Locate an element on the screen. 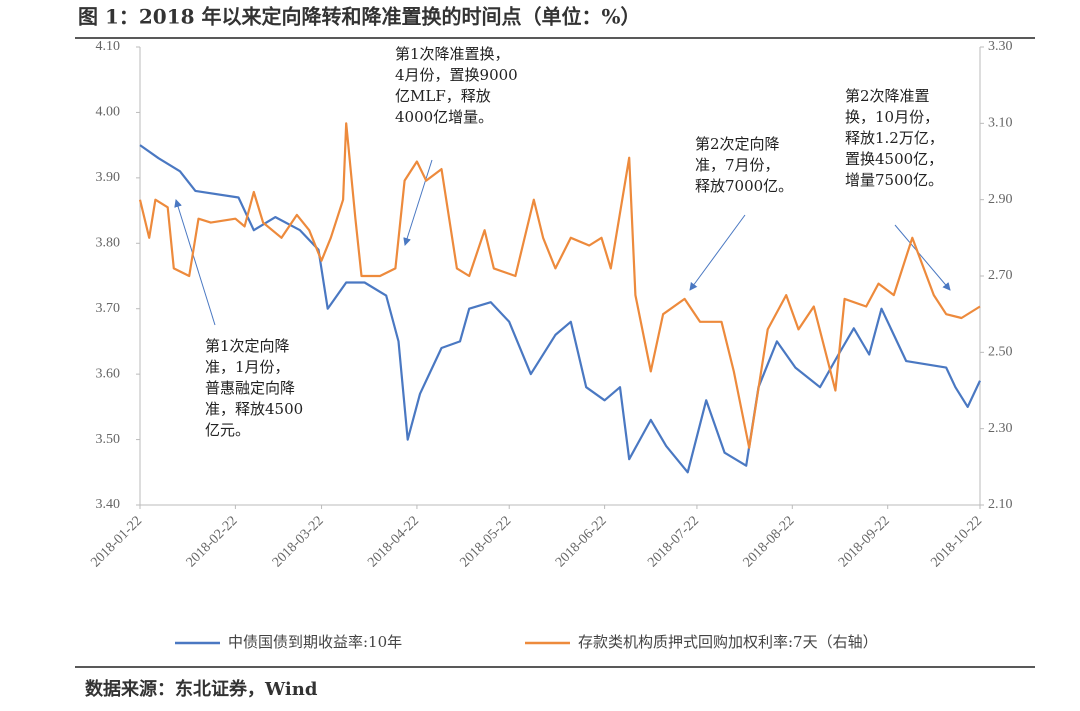  source: 数据来源：东北证券，Wind is located at coordinates (201, 689).